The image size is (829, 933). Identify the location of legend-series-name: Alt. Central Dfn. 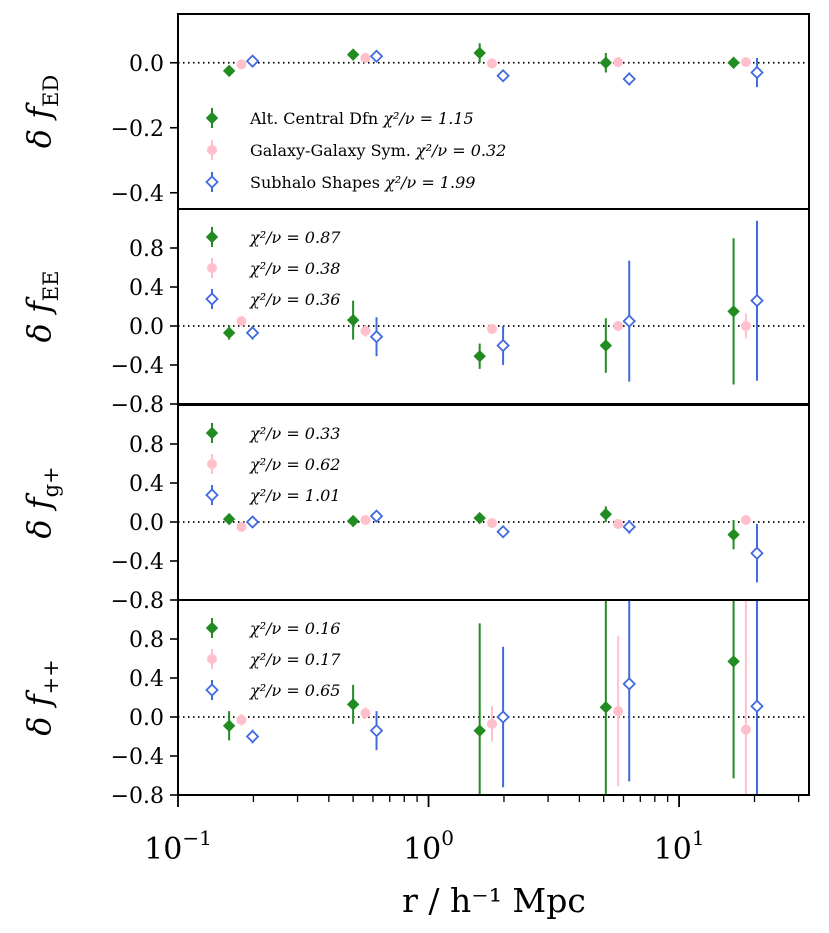
(316, 118).